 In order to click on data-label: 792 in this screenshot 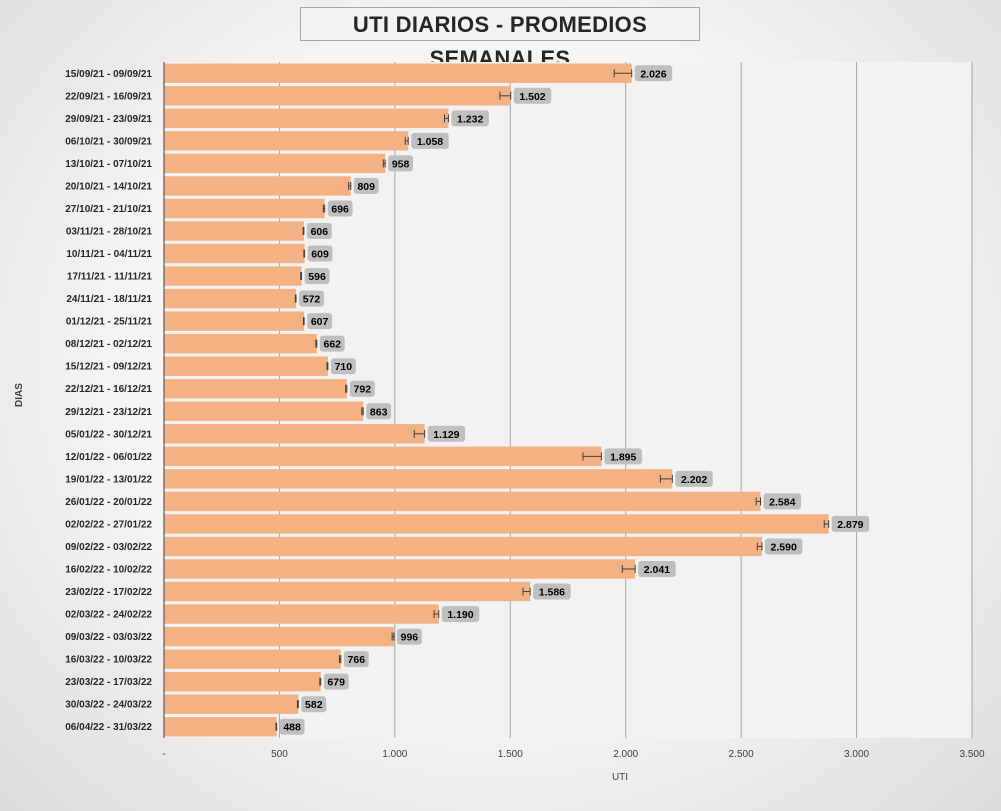, I will do `click(363, 390)`.